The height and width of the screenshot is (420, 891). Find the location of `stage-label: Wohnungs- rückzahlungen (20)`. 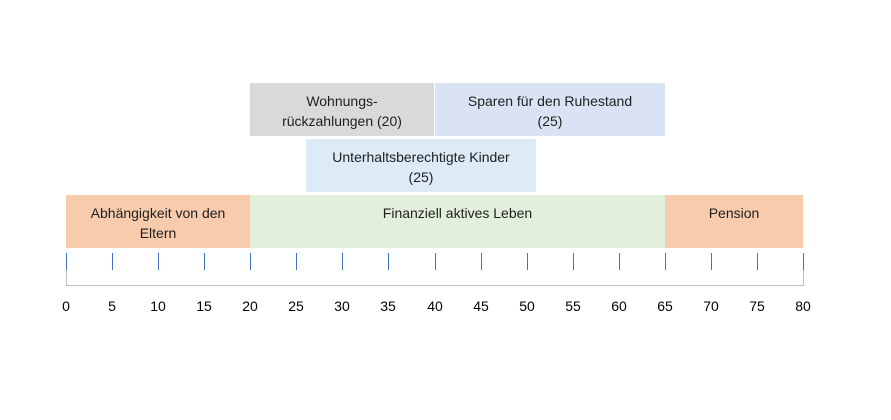

stage-label: Wohnungs- rückzahlungen (20) is located at coordinates (342, 111).